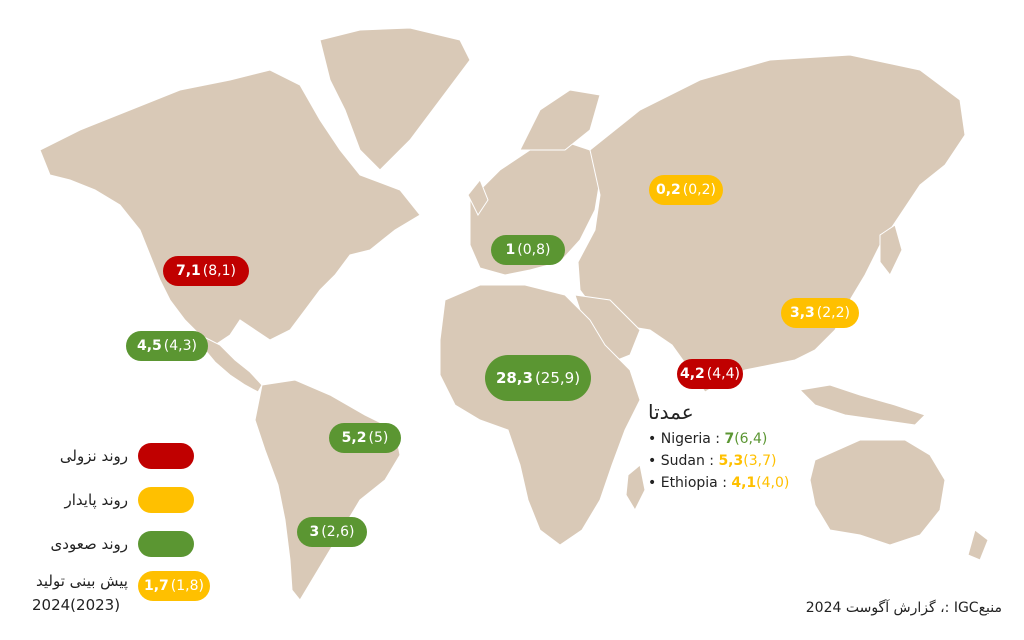 The height and width of the screenshot is (640, 1024). What do you see at coordinates (692, 374) in the screenshot?
I see `bubble-value: 4,2` at bounding box center [692, 374].